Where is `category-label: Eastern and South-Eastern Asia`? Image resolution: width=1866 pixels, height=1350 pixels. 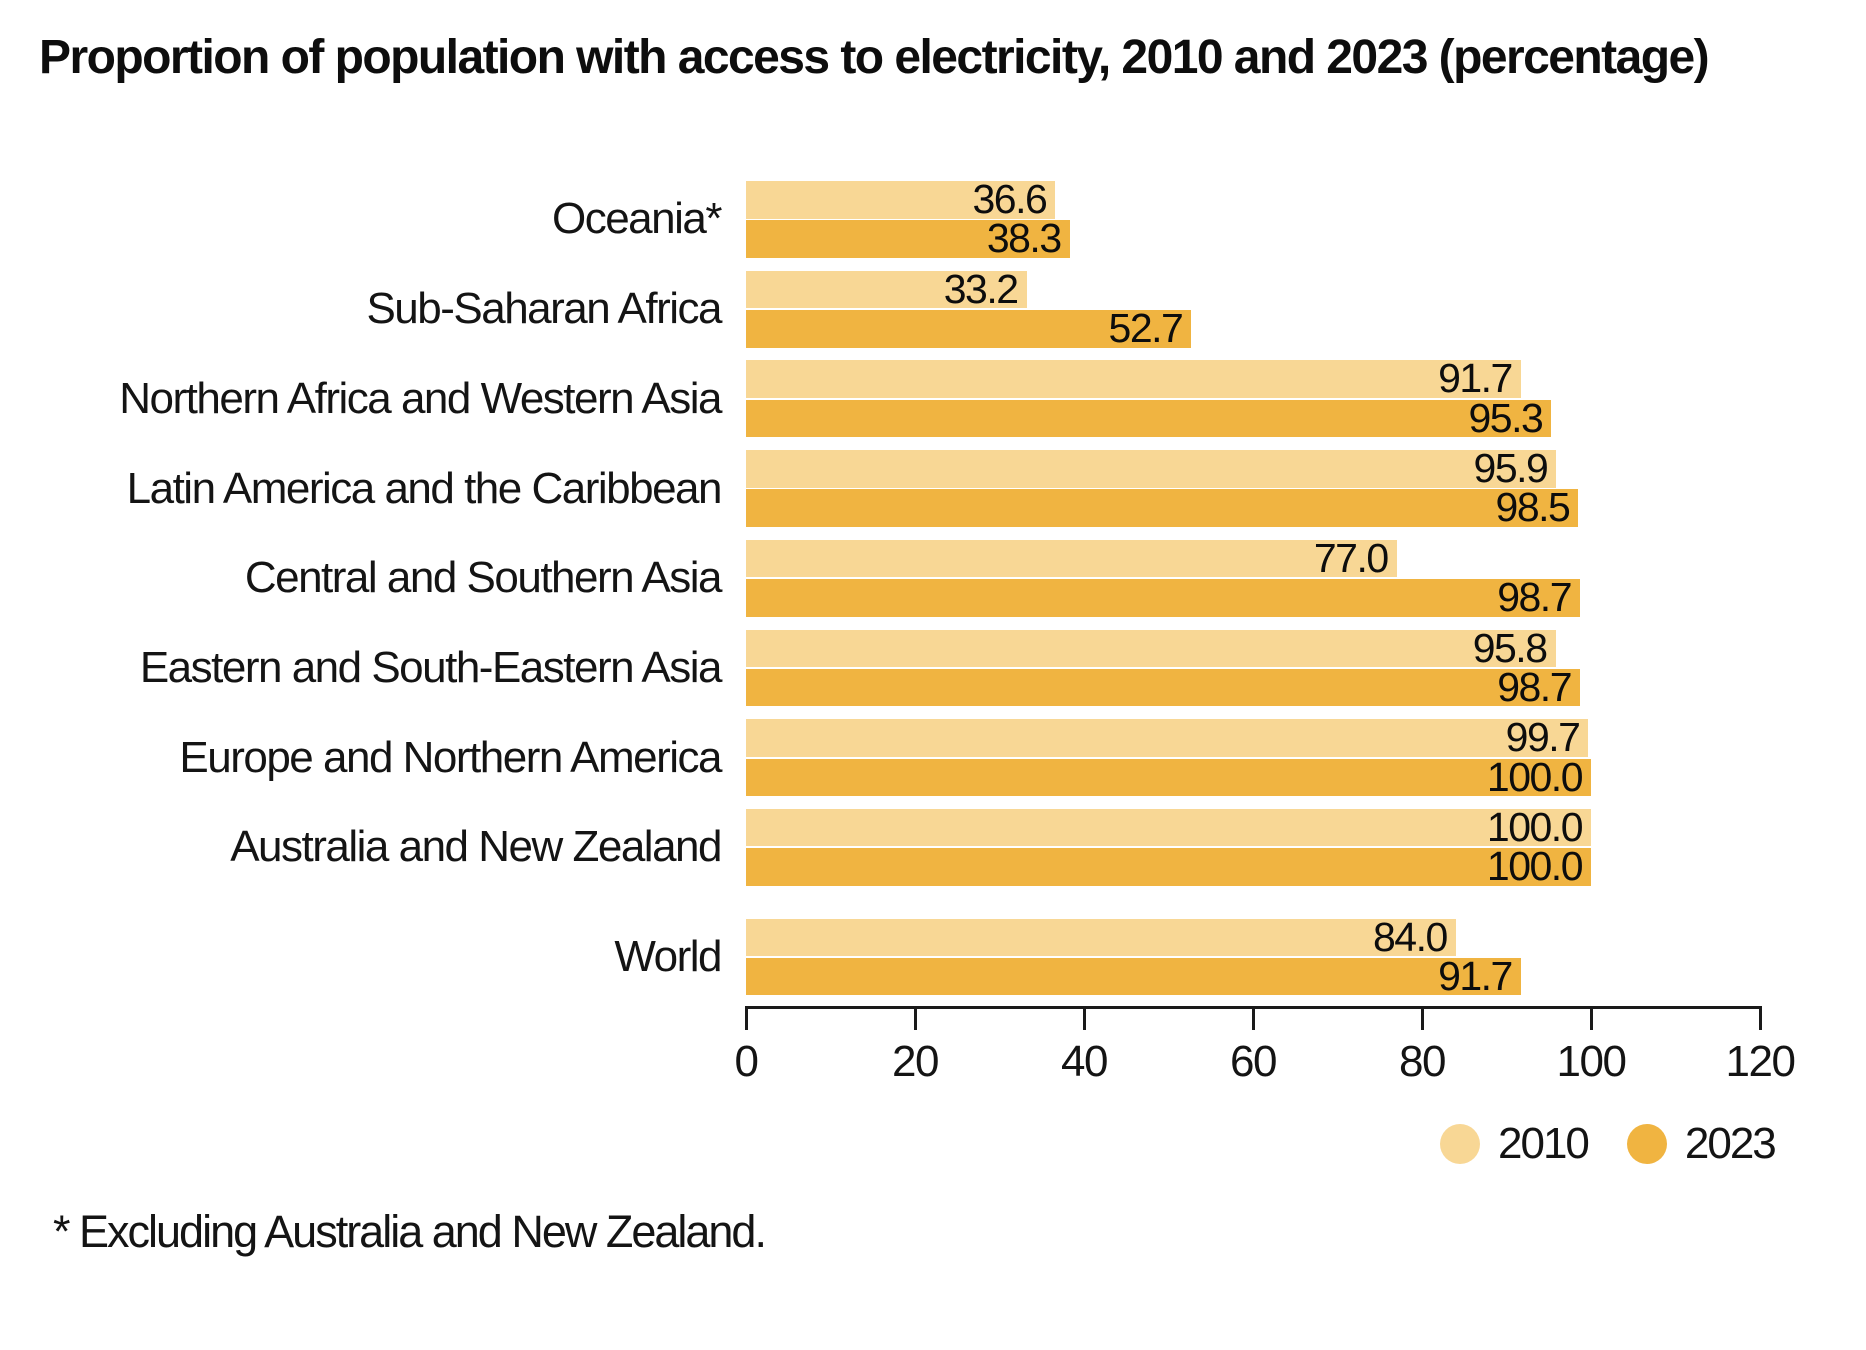 category-label: Eastern and South-Eastern Asia is located at coordinates (431, 667).